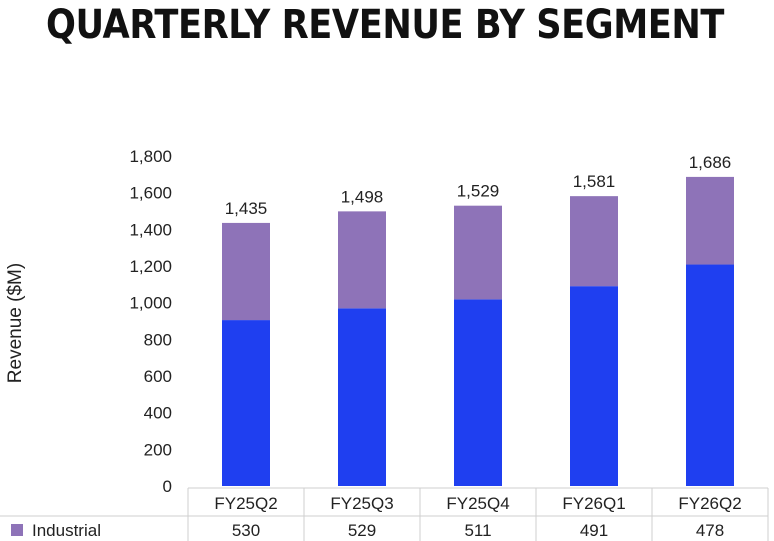 This screenshot has height=541, width=774. I want to click on x-category-label: FY25Q2, so click(245, 503).